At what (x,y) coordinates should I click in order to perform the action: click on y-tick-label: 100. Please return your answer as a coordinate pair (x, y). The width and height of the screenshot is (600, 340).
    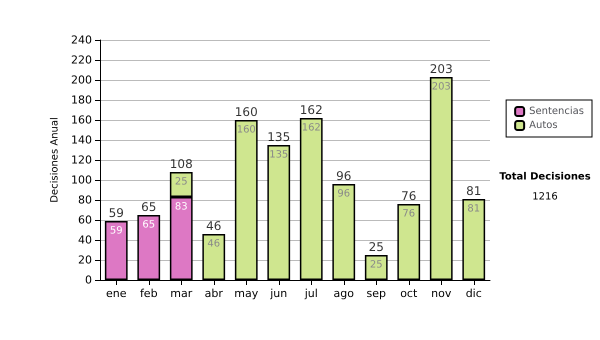
    Looking at the image, I should click on (81, 180).